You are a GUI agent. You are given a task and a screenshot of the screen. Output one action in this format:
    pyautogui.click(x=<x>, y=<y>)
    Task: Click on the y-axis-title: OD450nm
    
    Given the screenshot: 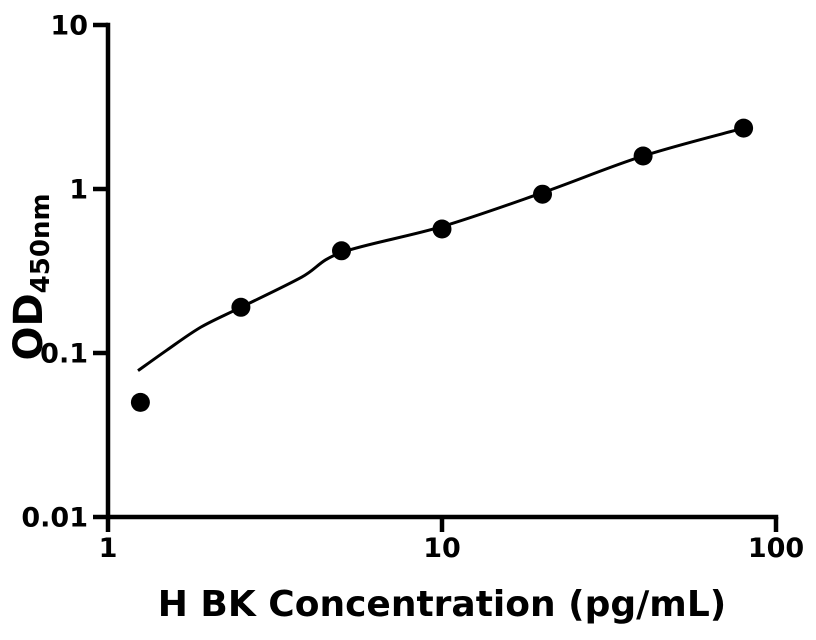 What is the action you would take?
    pyautogui.click(x=31, y=276)
    